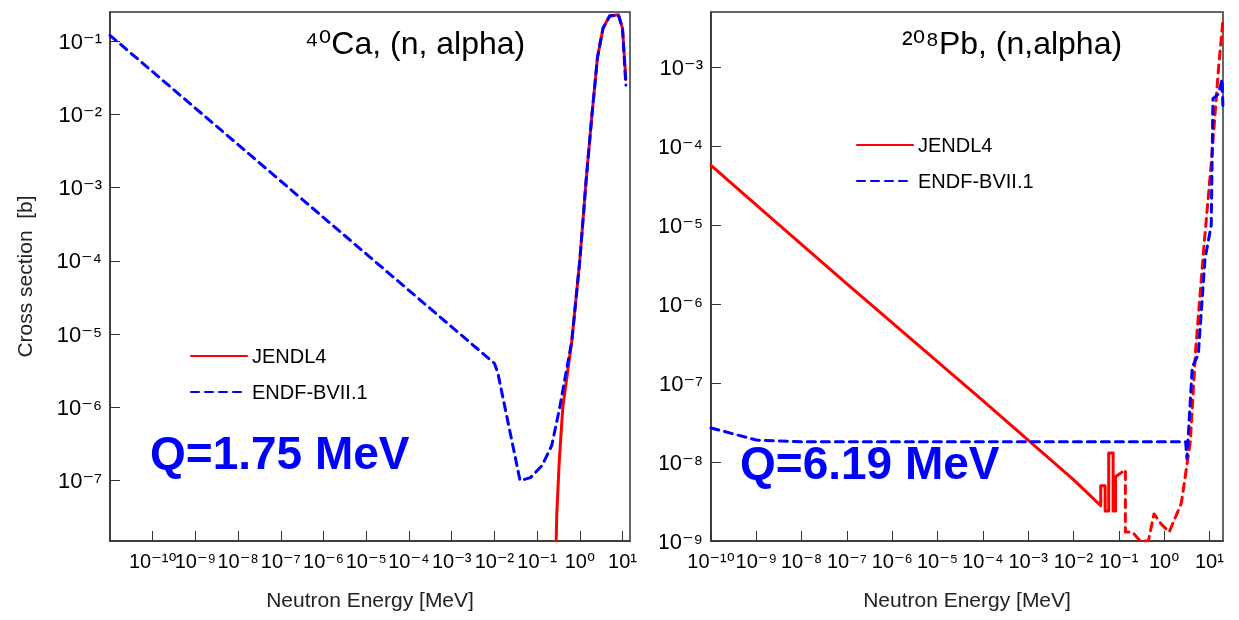  What do you see at coordinates (870, 463) in the screenshot?
I see `annotation: Q=6.19 MeV` at bounding box center [870, 463].